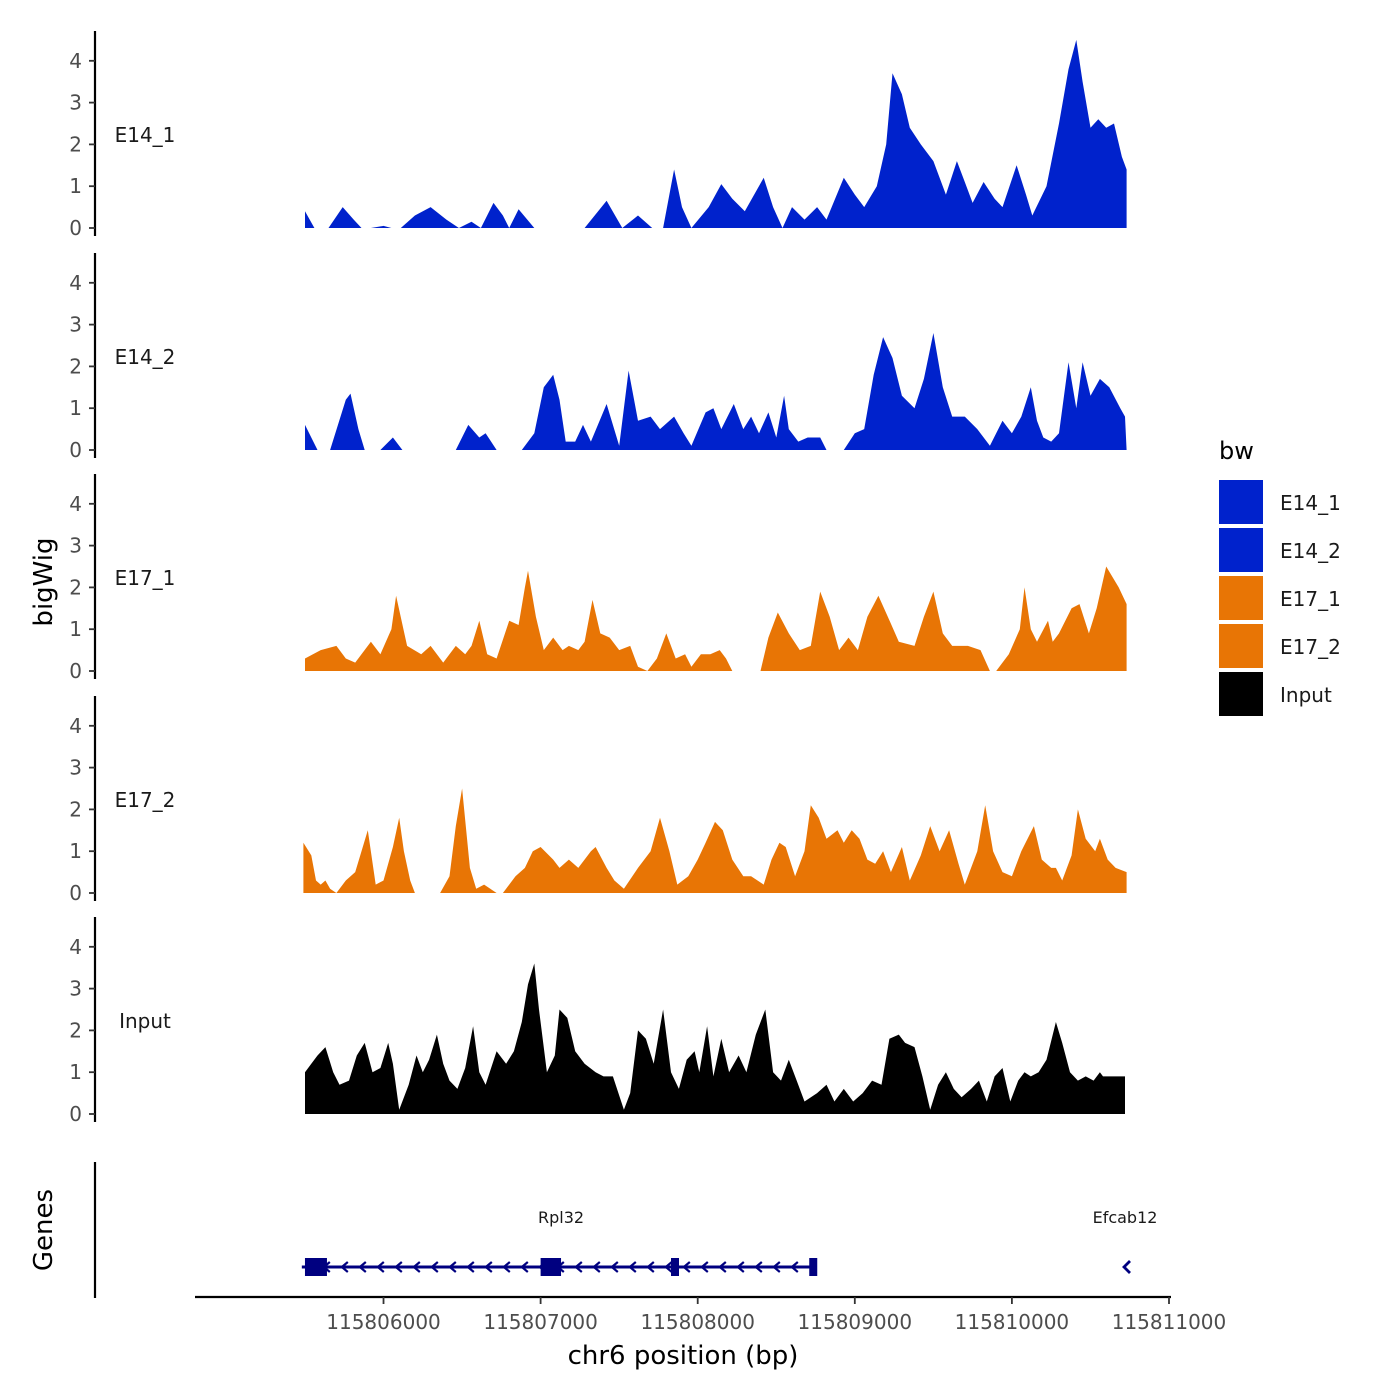  Describe the element at coordinates (540, 1322) in the screenshot. I see `x-tick-label: 115807000` at that location.